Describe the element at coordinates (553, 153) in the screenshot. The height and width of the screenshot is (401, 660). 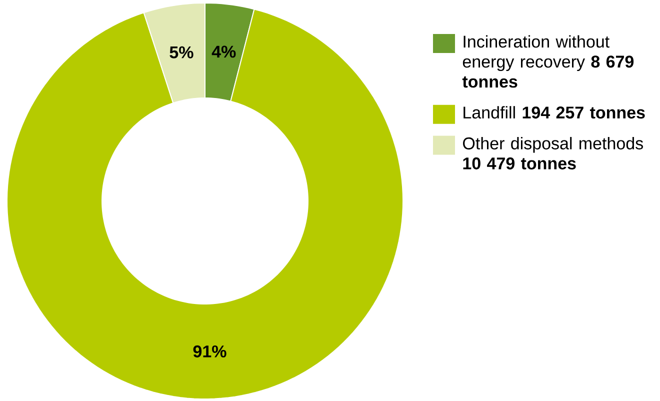
I see `legend-label: Other disposal methods 10 479 tonnes` at that location.